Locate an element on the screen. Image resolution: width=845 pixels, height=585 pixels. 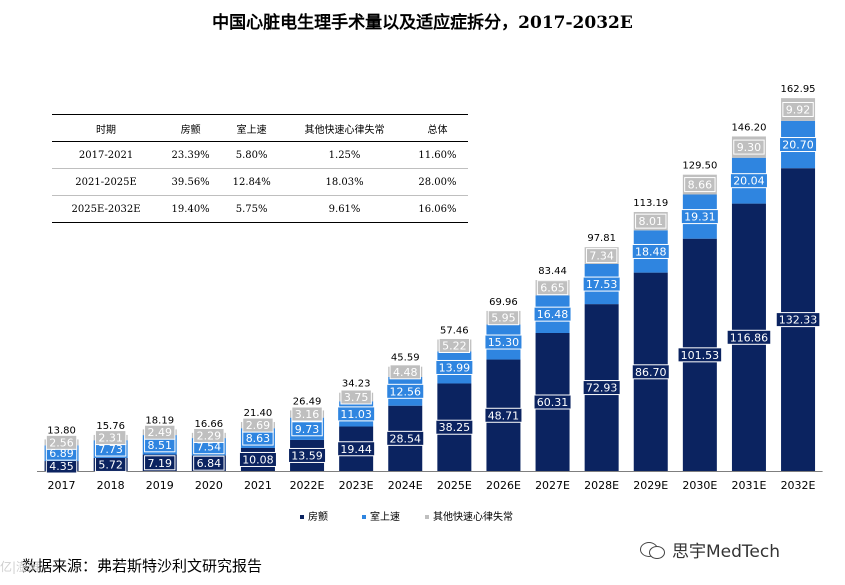
data-label: 2.29 is located at coordinates (209, 435).